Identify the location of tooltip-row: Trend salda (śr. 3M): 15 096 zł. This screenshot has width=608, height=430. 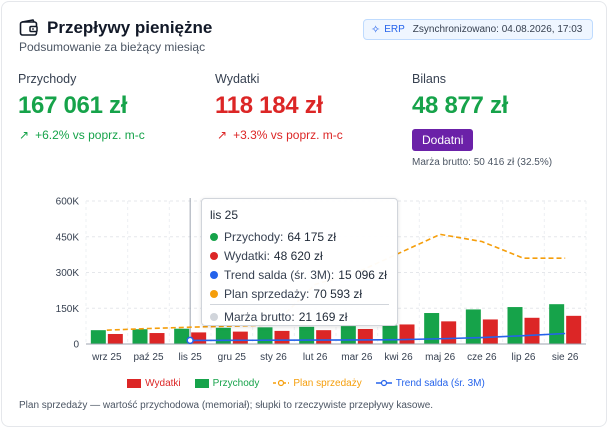
(299, 274).